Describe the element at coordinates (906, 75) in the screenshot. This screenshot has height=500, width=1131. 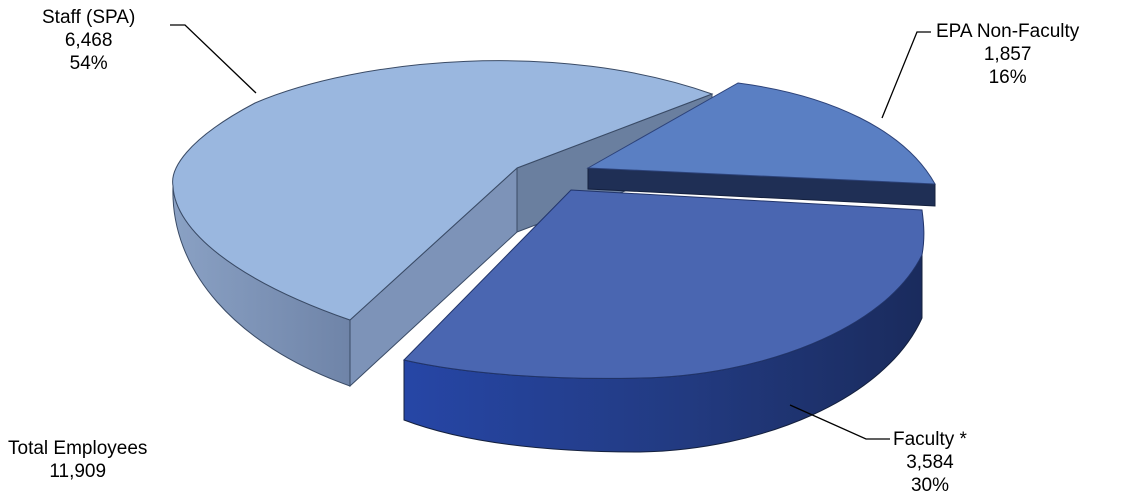
I see `leader-line-epa` at that location.